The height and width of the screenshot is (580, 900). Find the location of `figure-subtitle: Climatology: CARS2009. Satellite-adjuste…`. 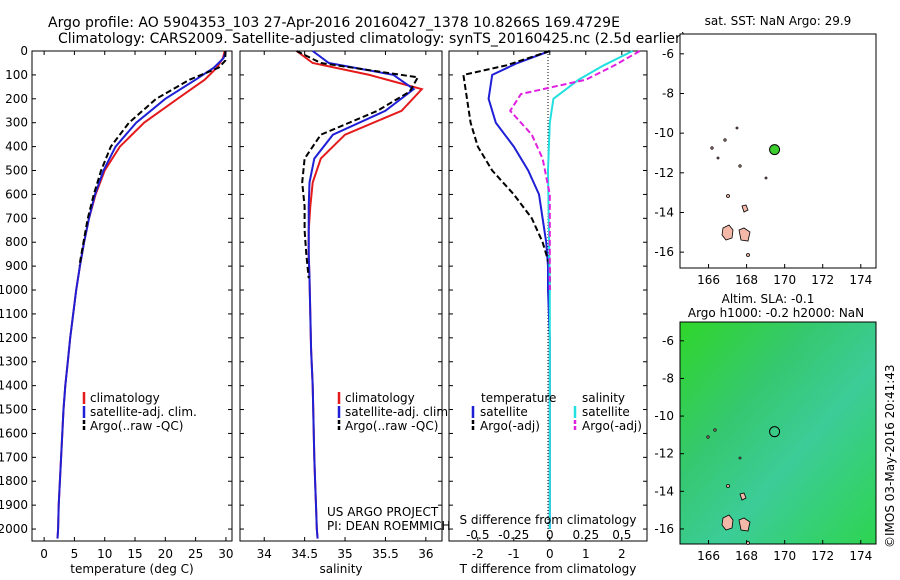

figure-subtitle: Climatology: CARS2009. Satellite-adjuste… is located at coordinates (372, 39).